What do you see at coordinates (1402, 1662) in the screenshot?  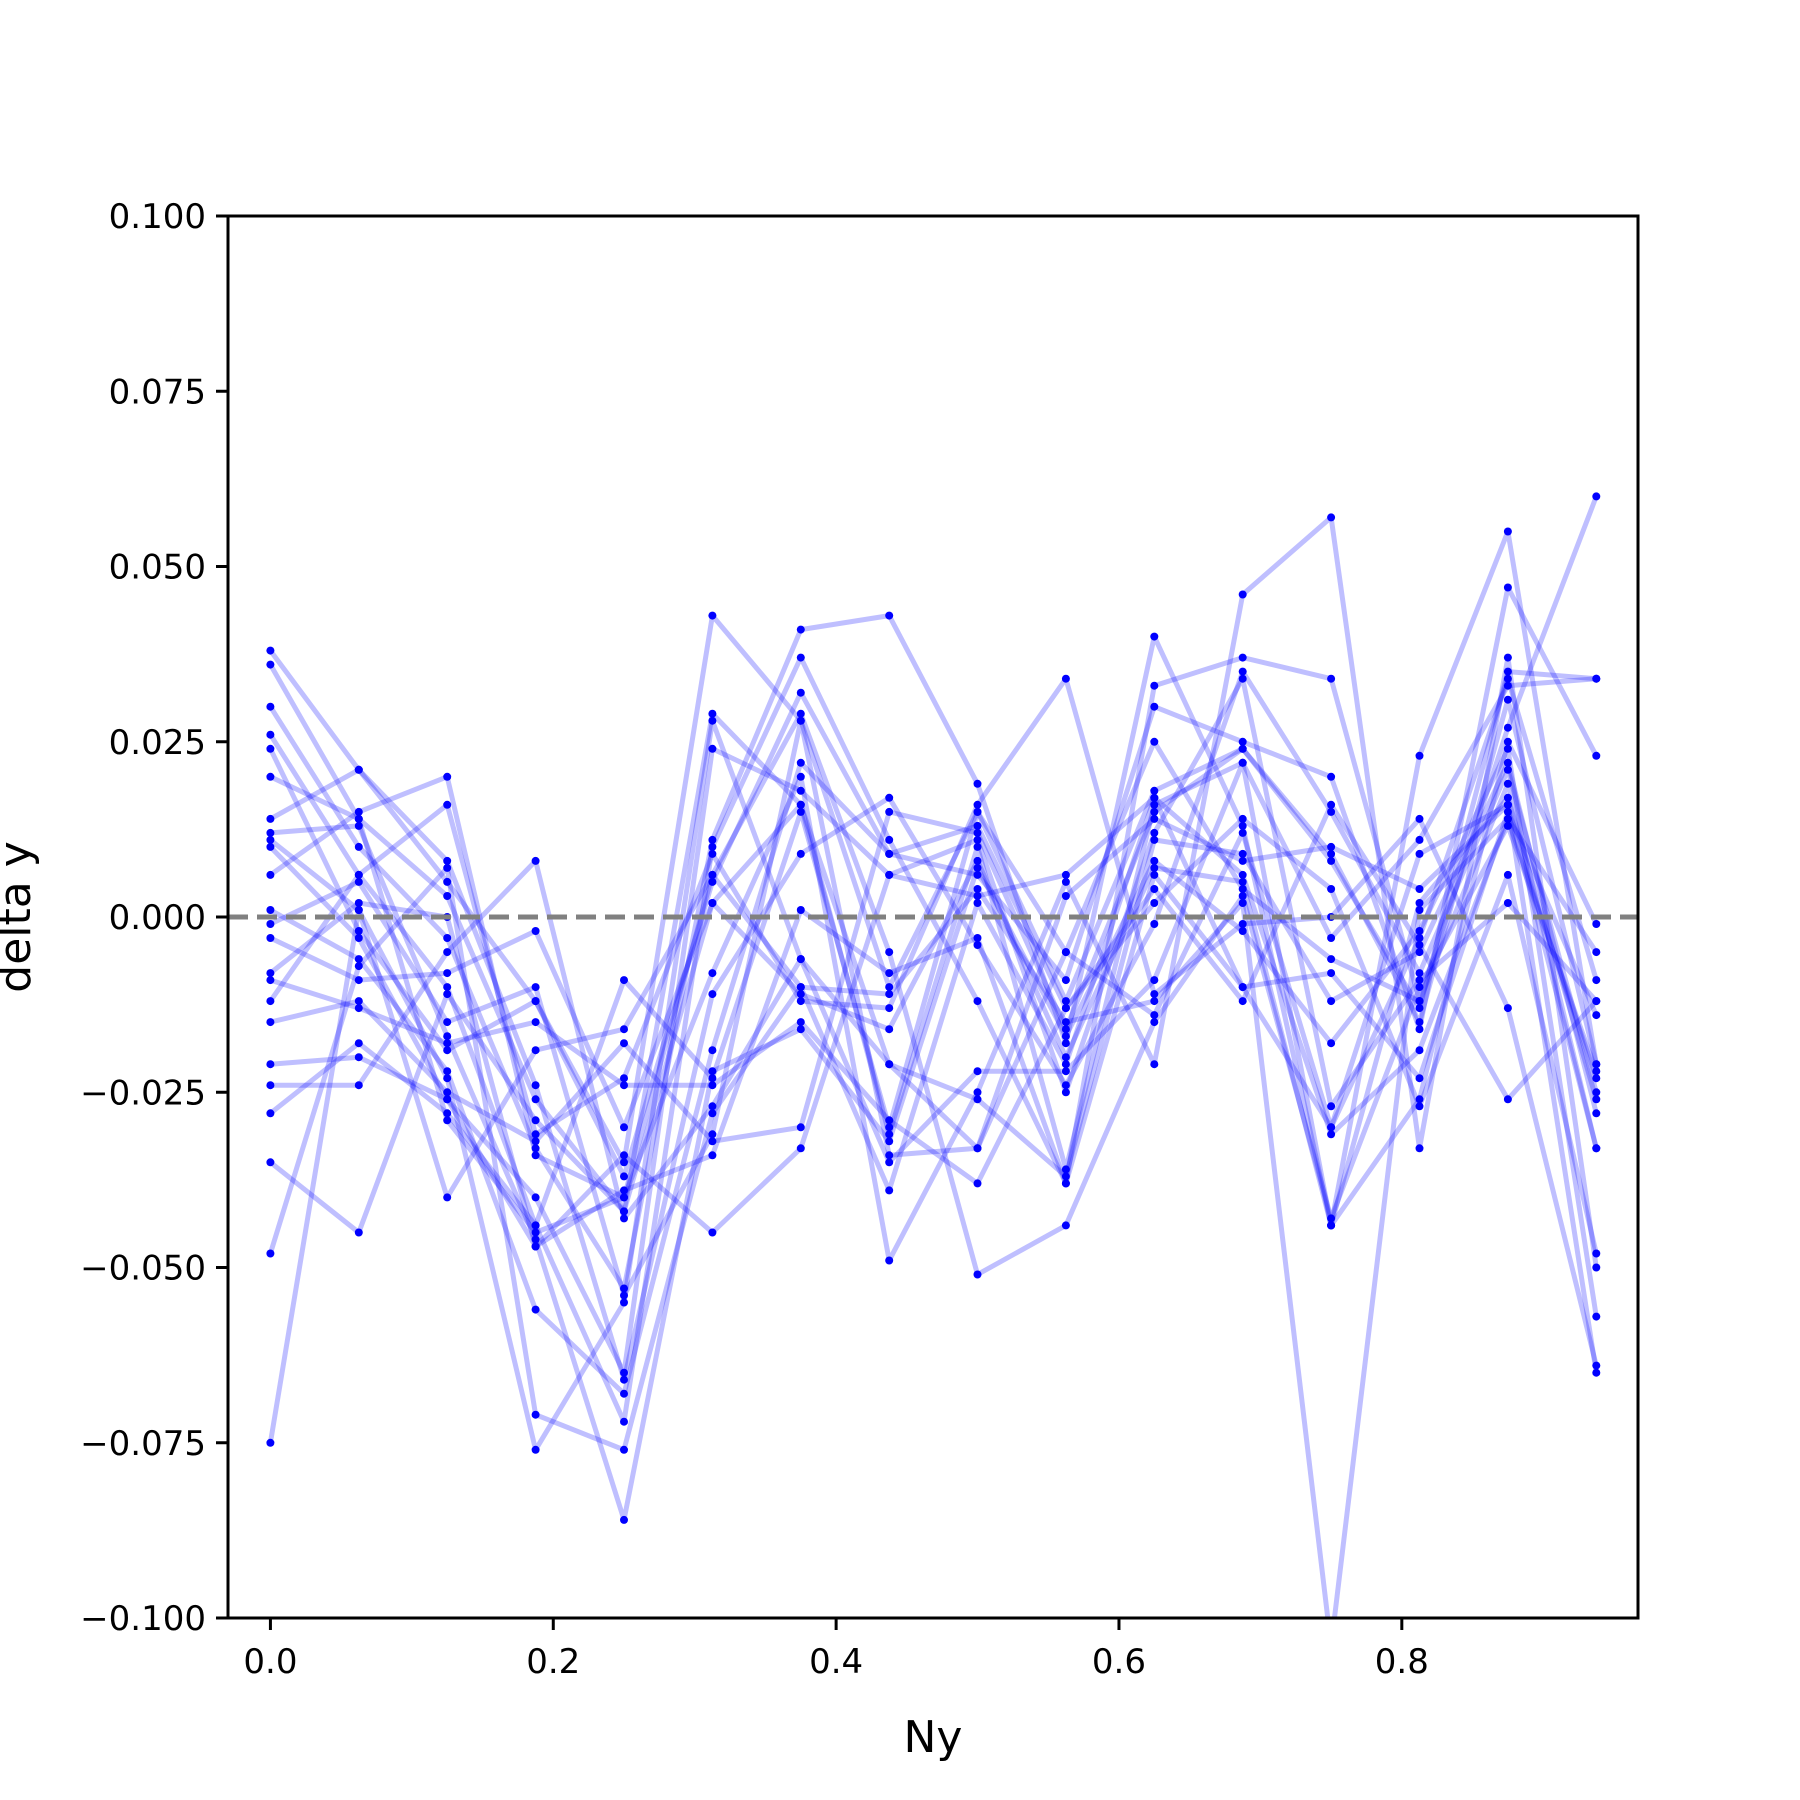 I see `x-tick-label: 0.8` at bounding box center [1402, 1662].